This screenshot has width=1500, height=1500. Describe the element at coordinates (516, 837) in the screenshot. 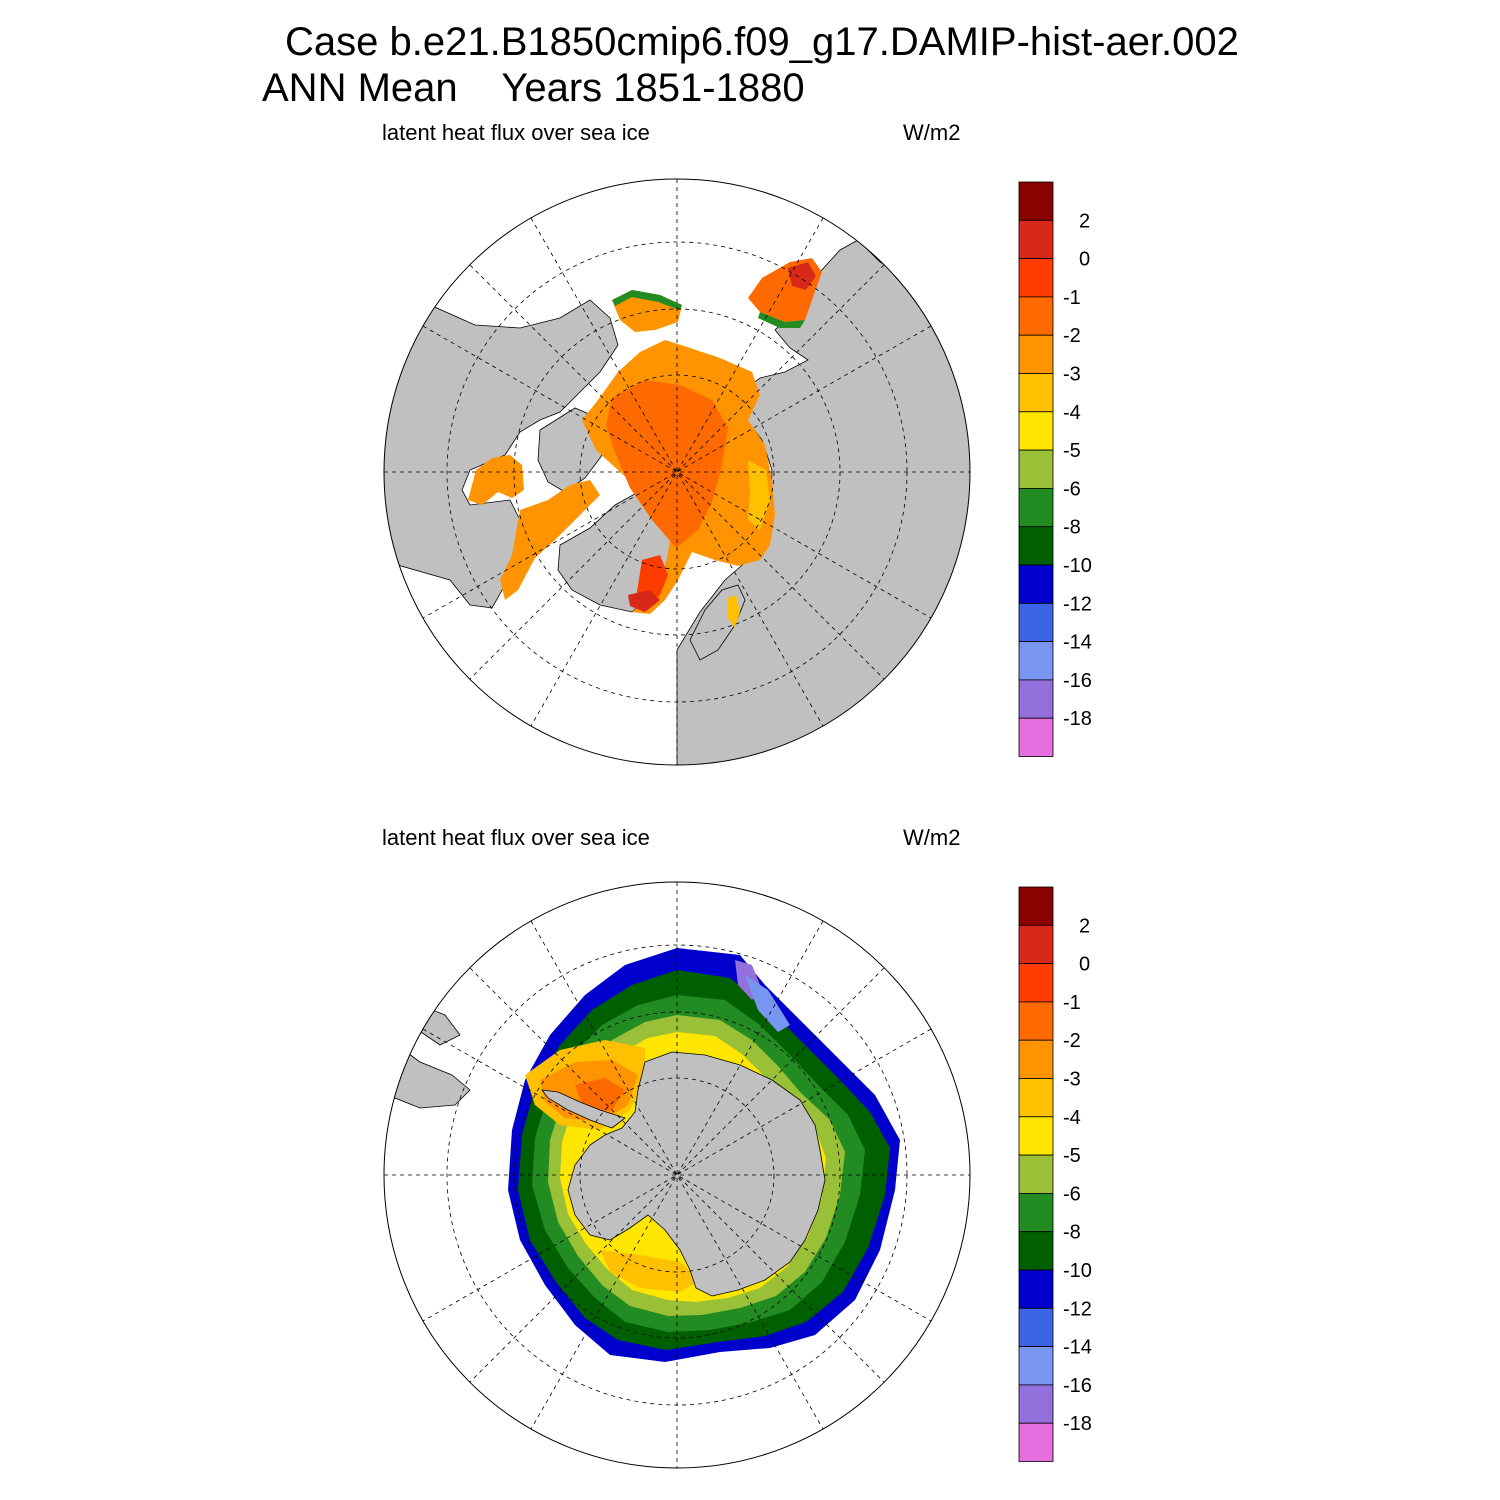

I see `panel-bottom-title: latent heat flux over sea ice` at that location.